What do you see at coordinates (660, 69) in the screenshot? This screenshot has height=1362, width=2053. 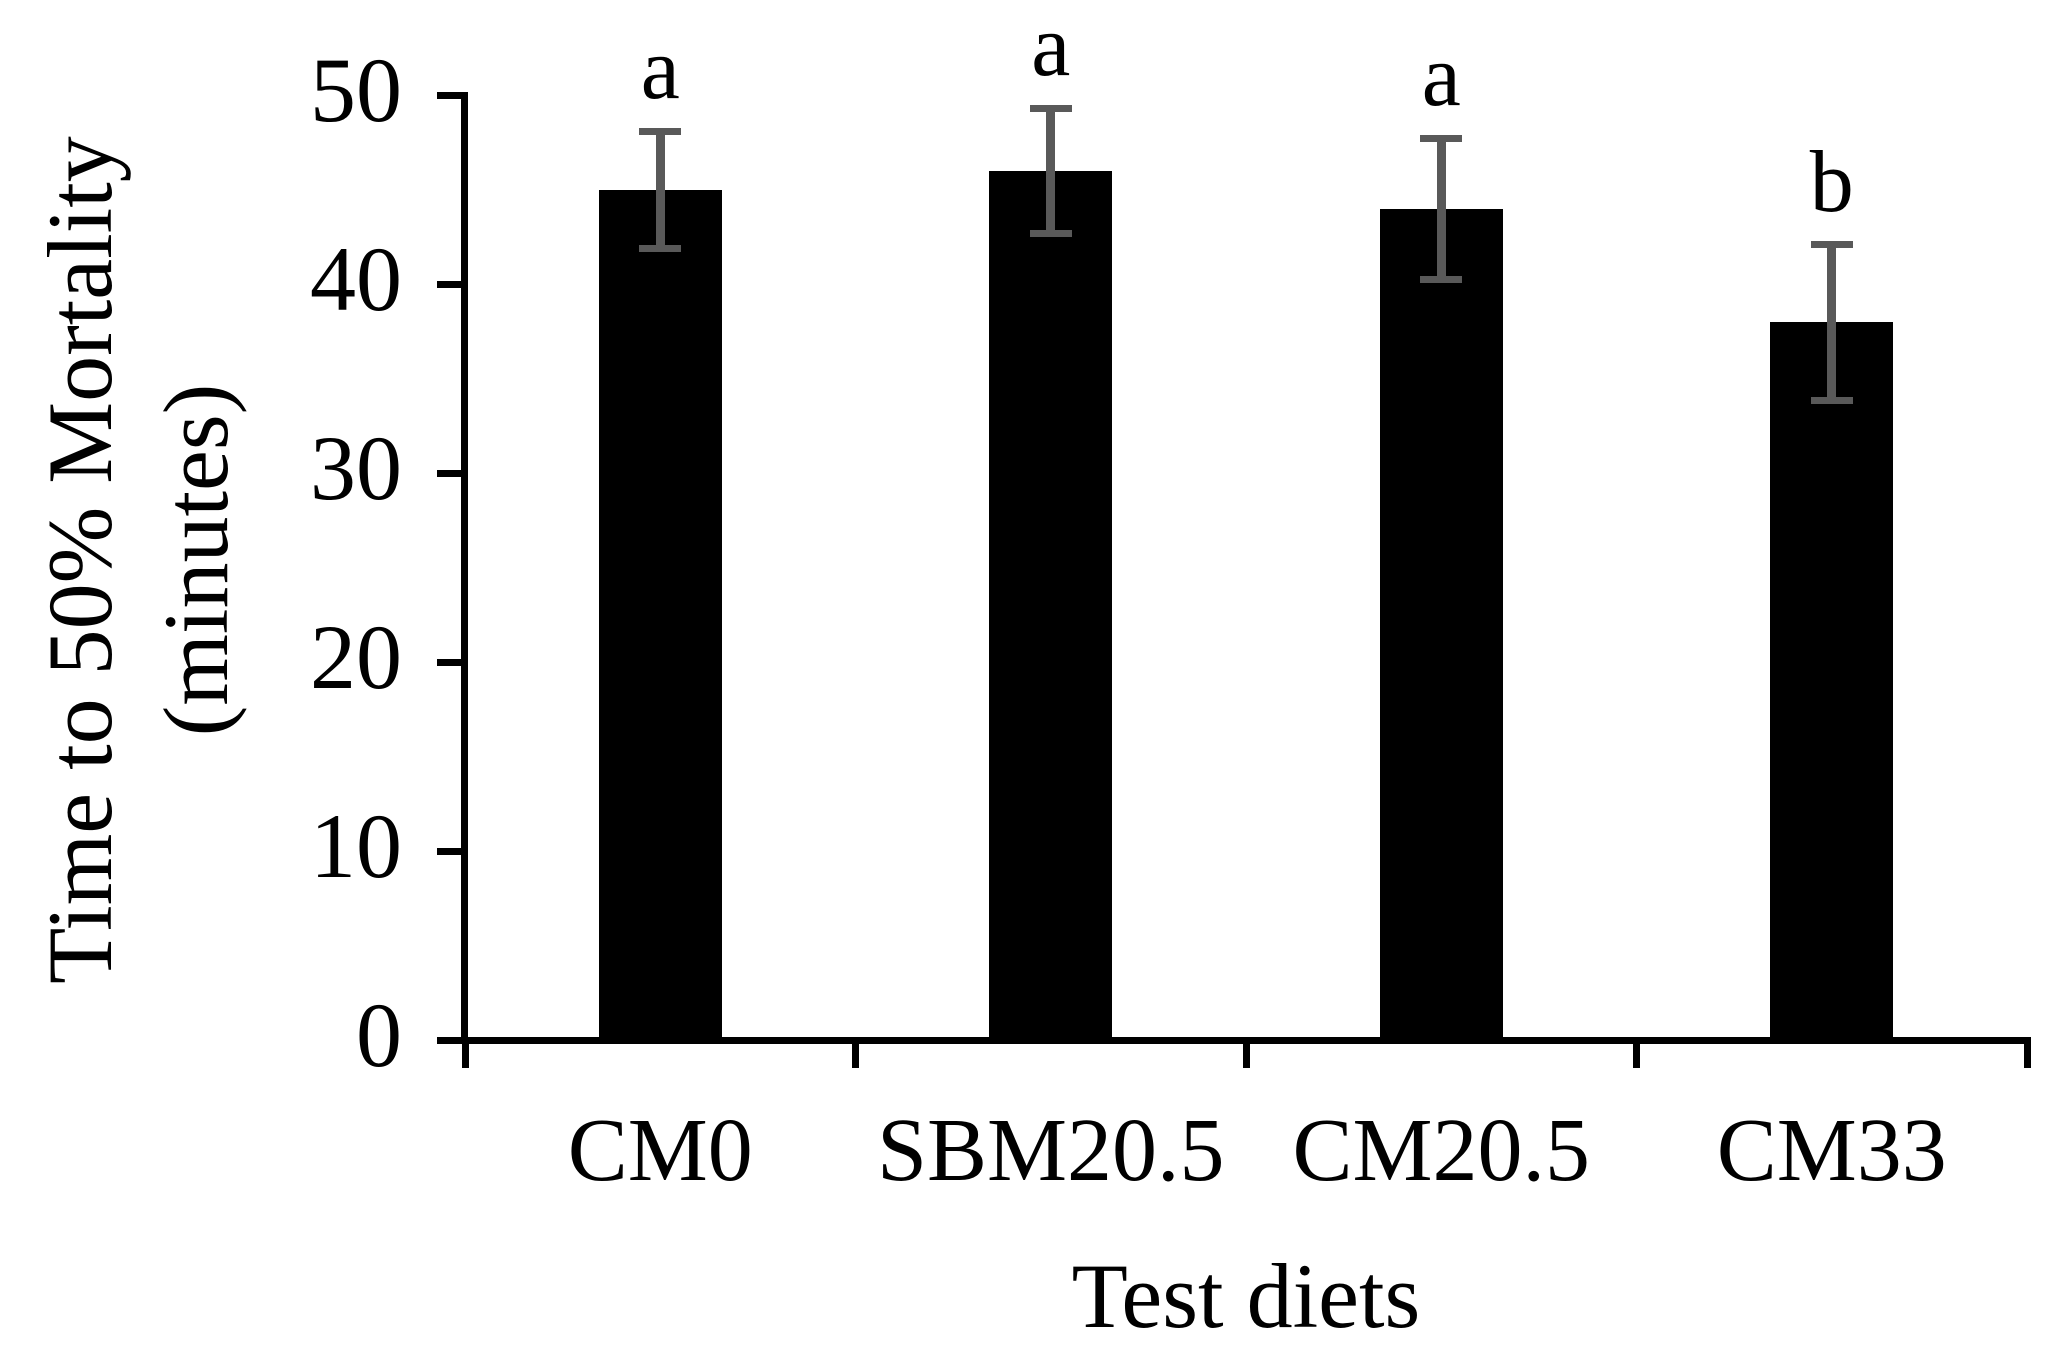 I see `sig-letter-CM0: a` at bounding box center [660, 69].